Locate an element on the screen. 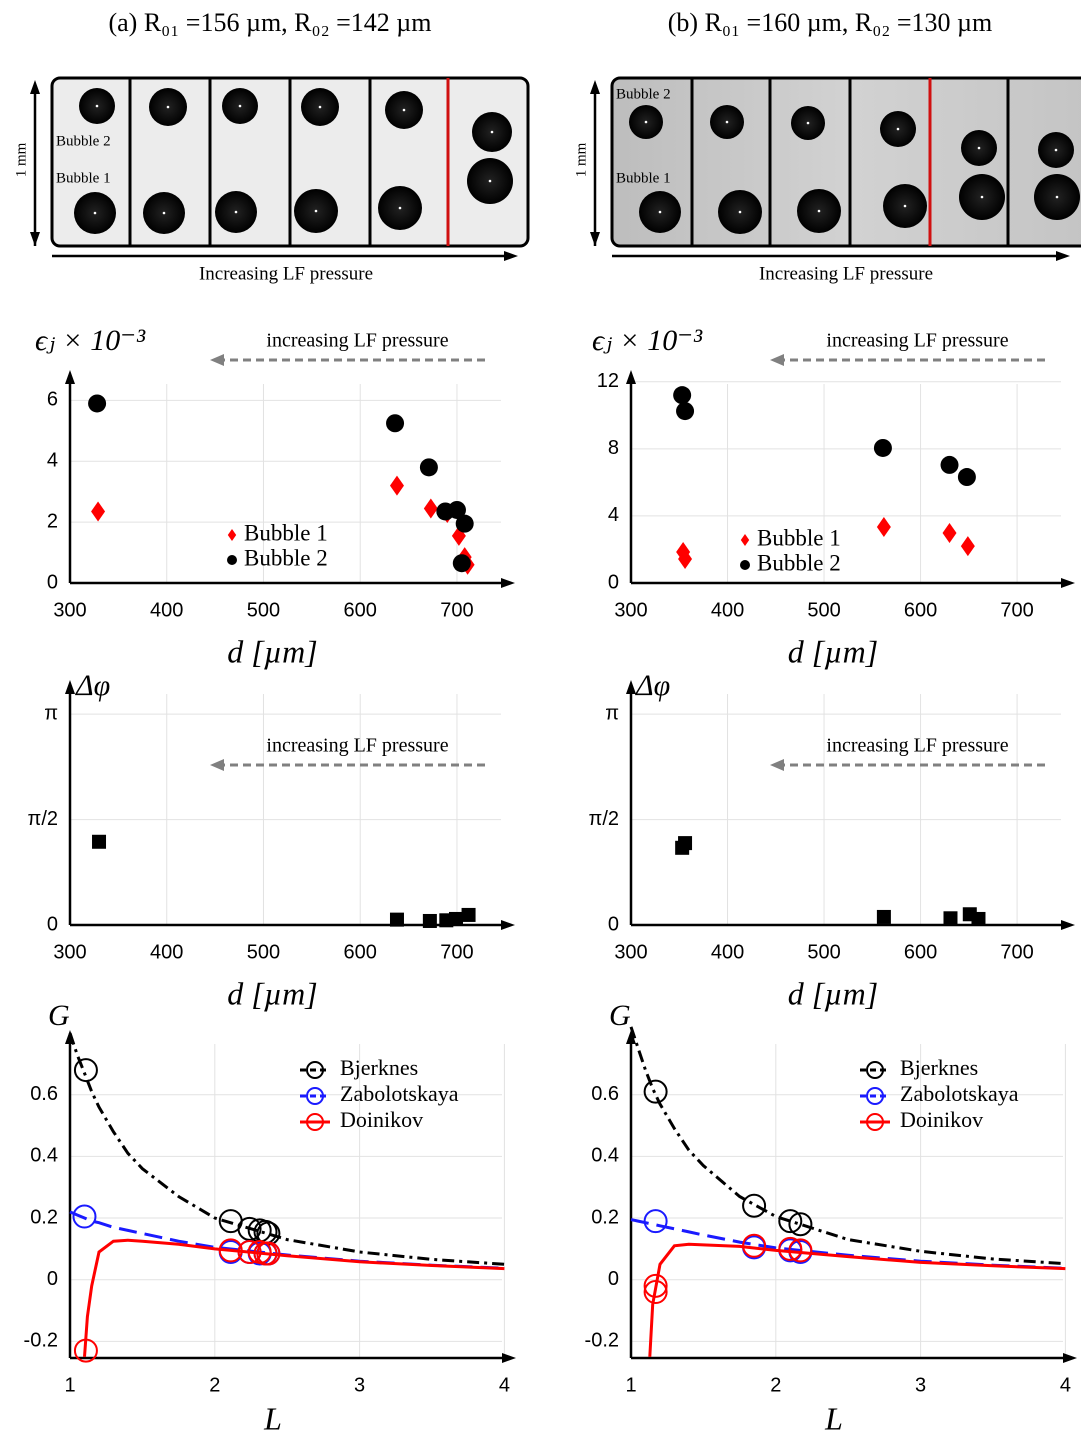 This screenshot has width=1081, height=1442. annotation: increasing LF pressure is located at coordinates (357, 746).